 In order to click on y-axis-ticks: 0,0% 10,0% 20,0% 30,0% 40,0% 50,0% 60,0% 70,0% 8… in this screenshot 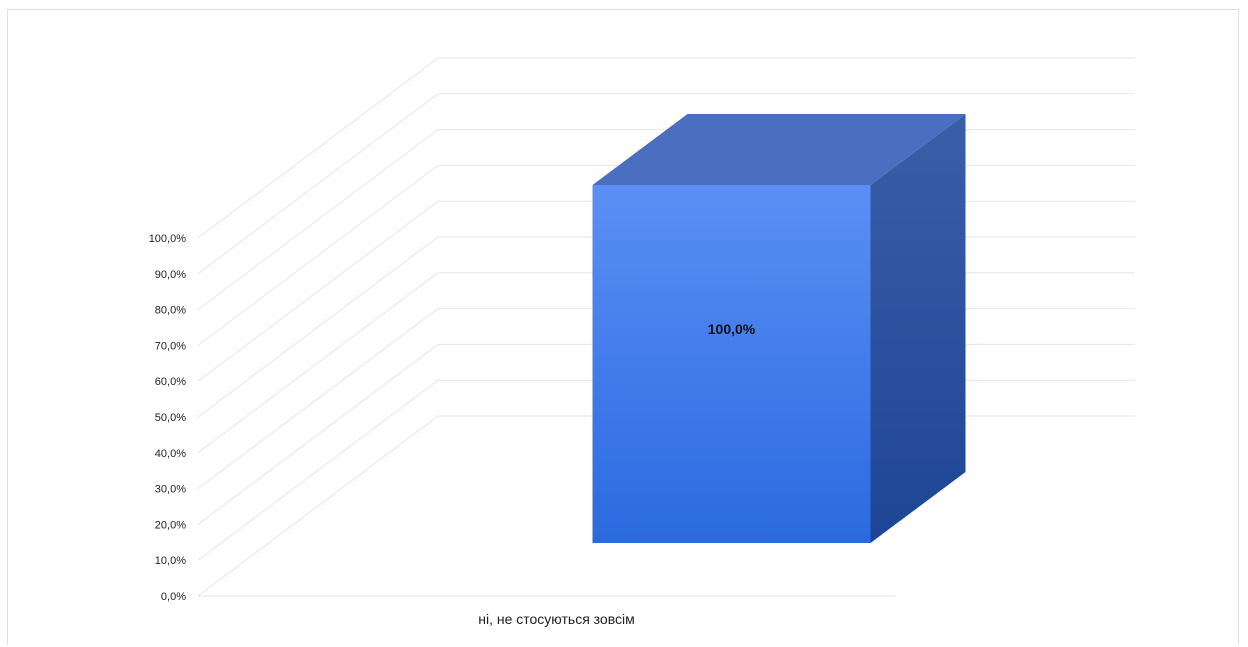, I will do `click(168, 418)`.